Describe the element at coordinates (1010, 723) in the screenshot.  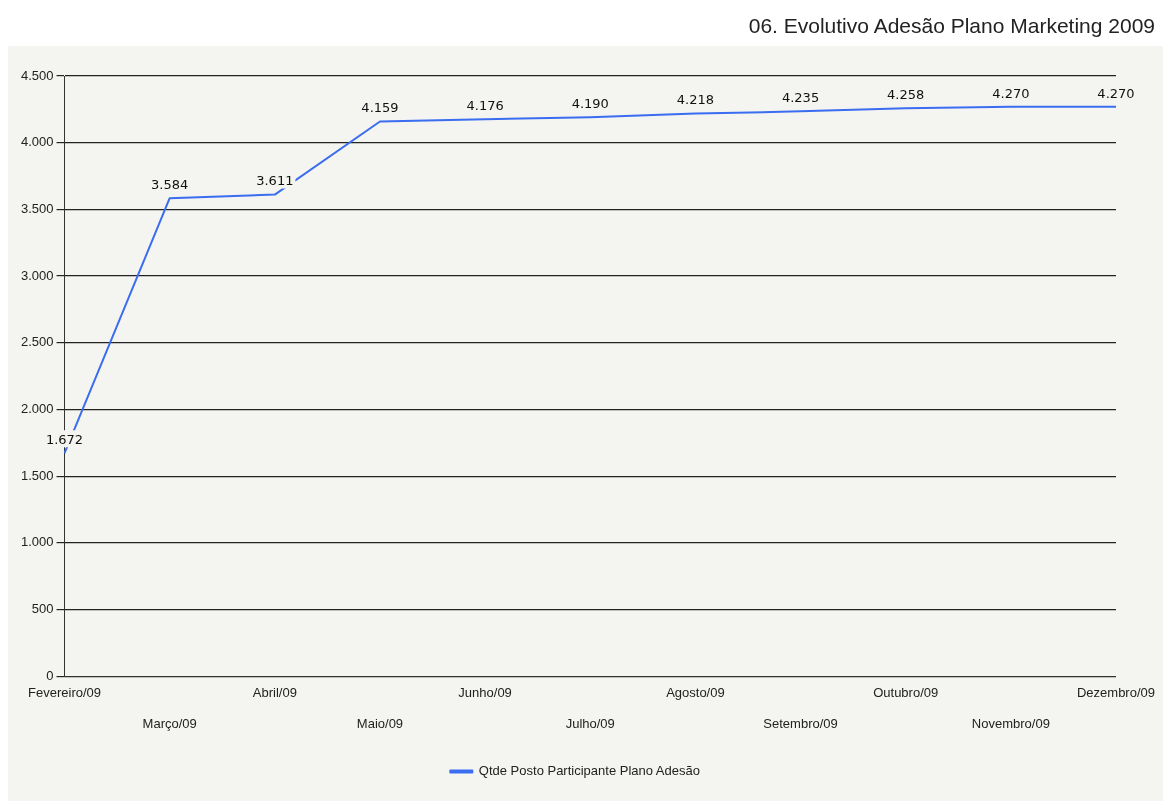
I see `x-tick-label: Novembro/09` at that location.